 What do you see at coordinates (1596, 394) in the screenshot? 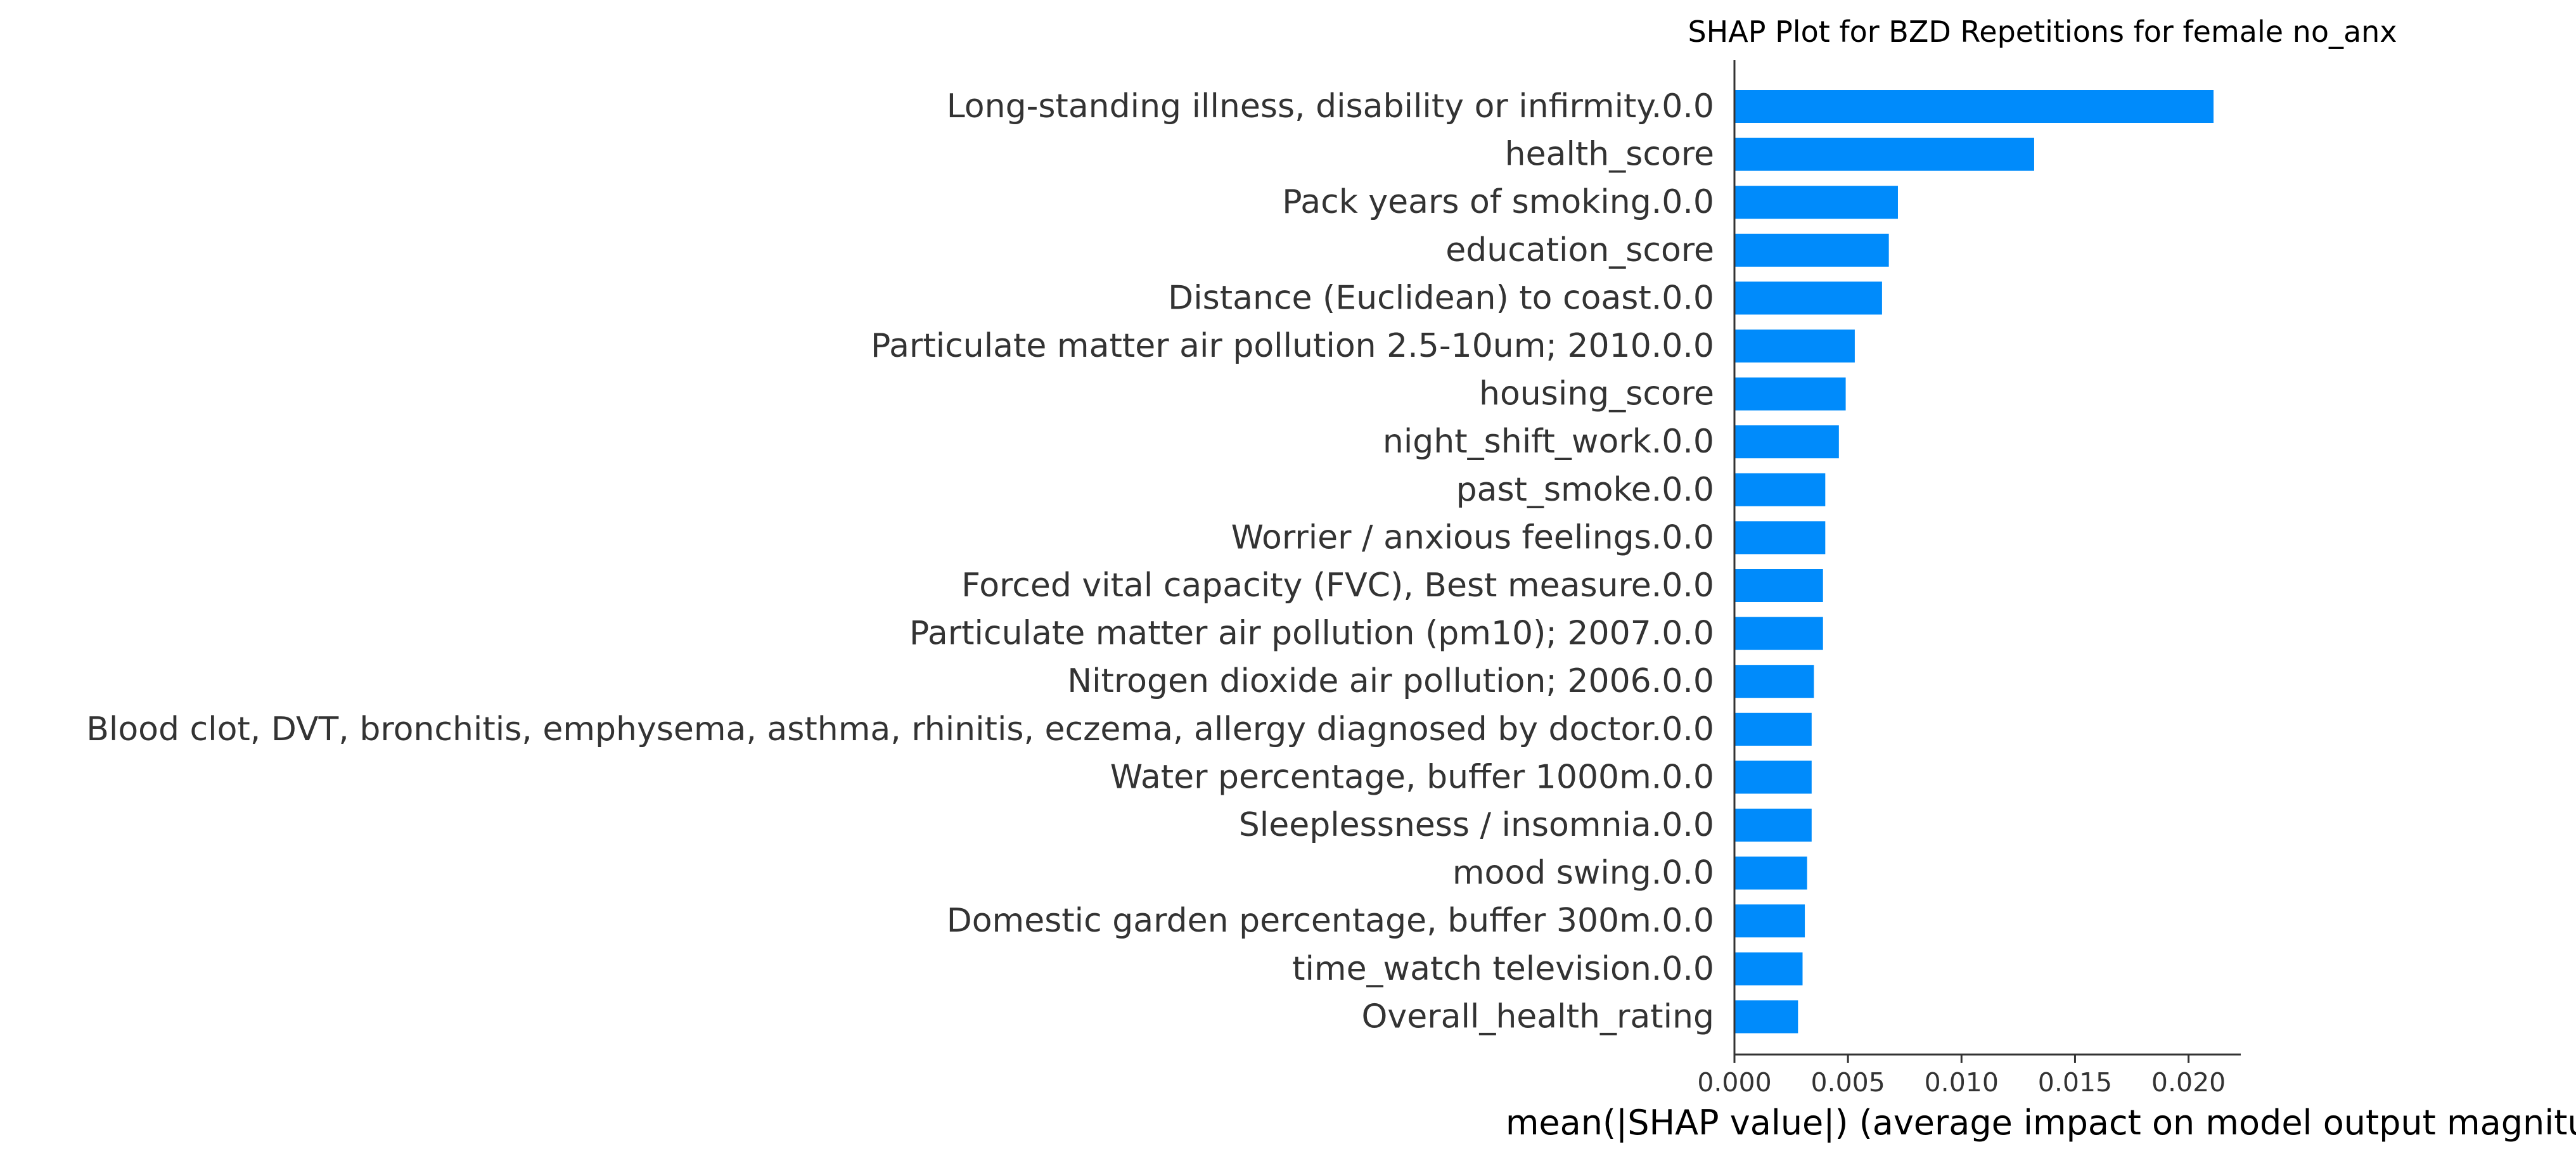
I see `feature-label: housing_score` at bounding box center [1596, 394].